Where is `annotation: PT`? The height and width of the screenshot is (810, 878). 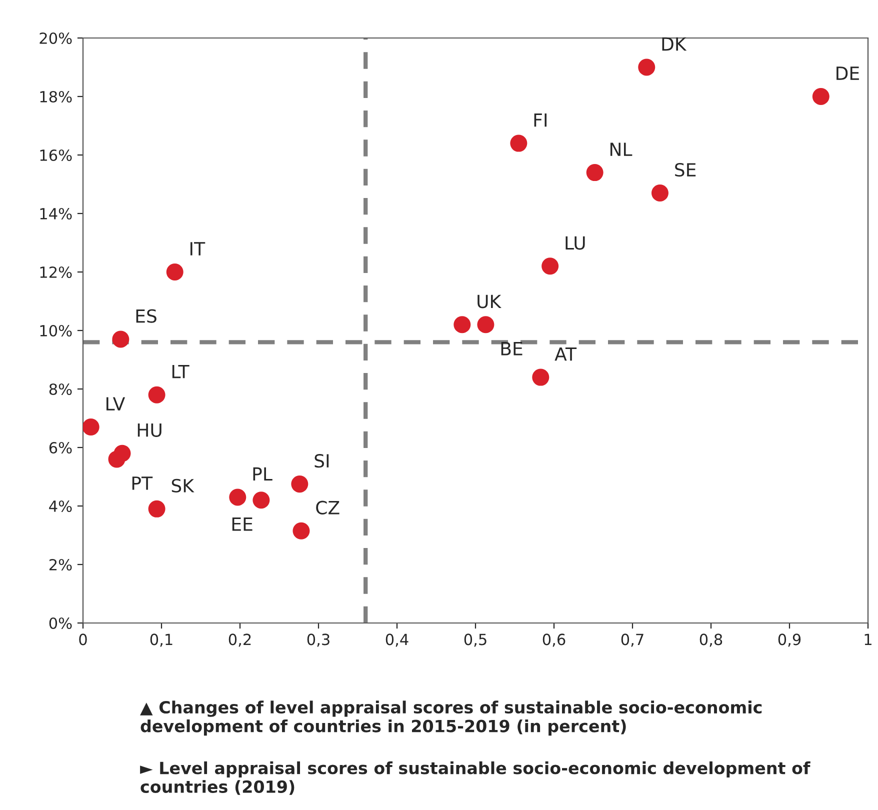
annotation: PT is located at coordinates (142, 483).